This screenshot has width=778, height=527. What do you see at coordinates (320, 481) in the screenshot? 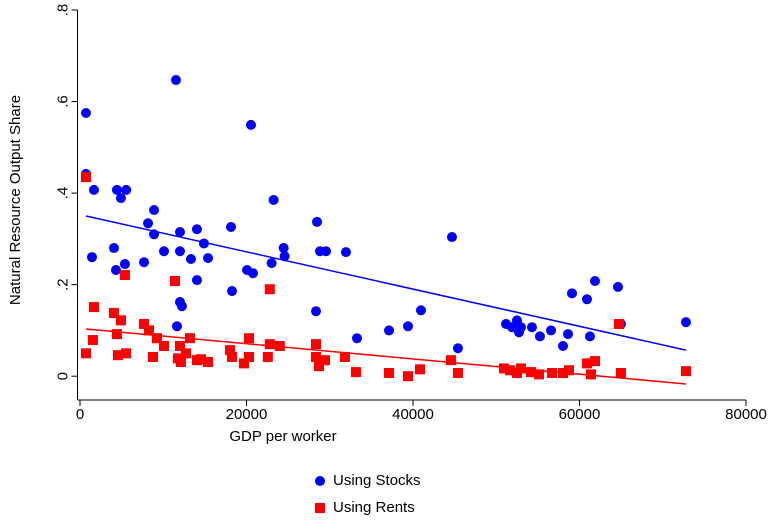
I see `legend-marker` at bounding box center [320, 481].